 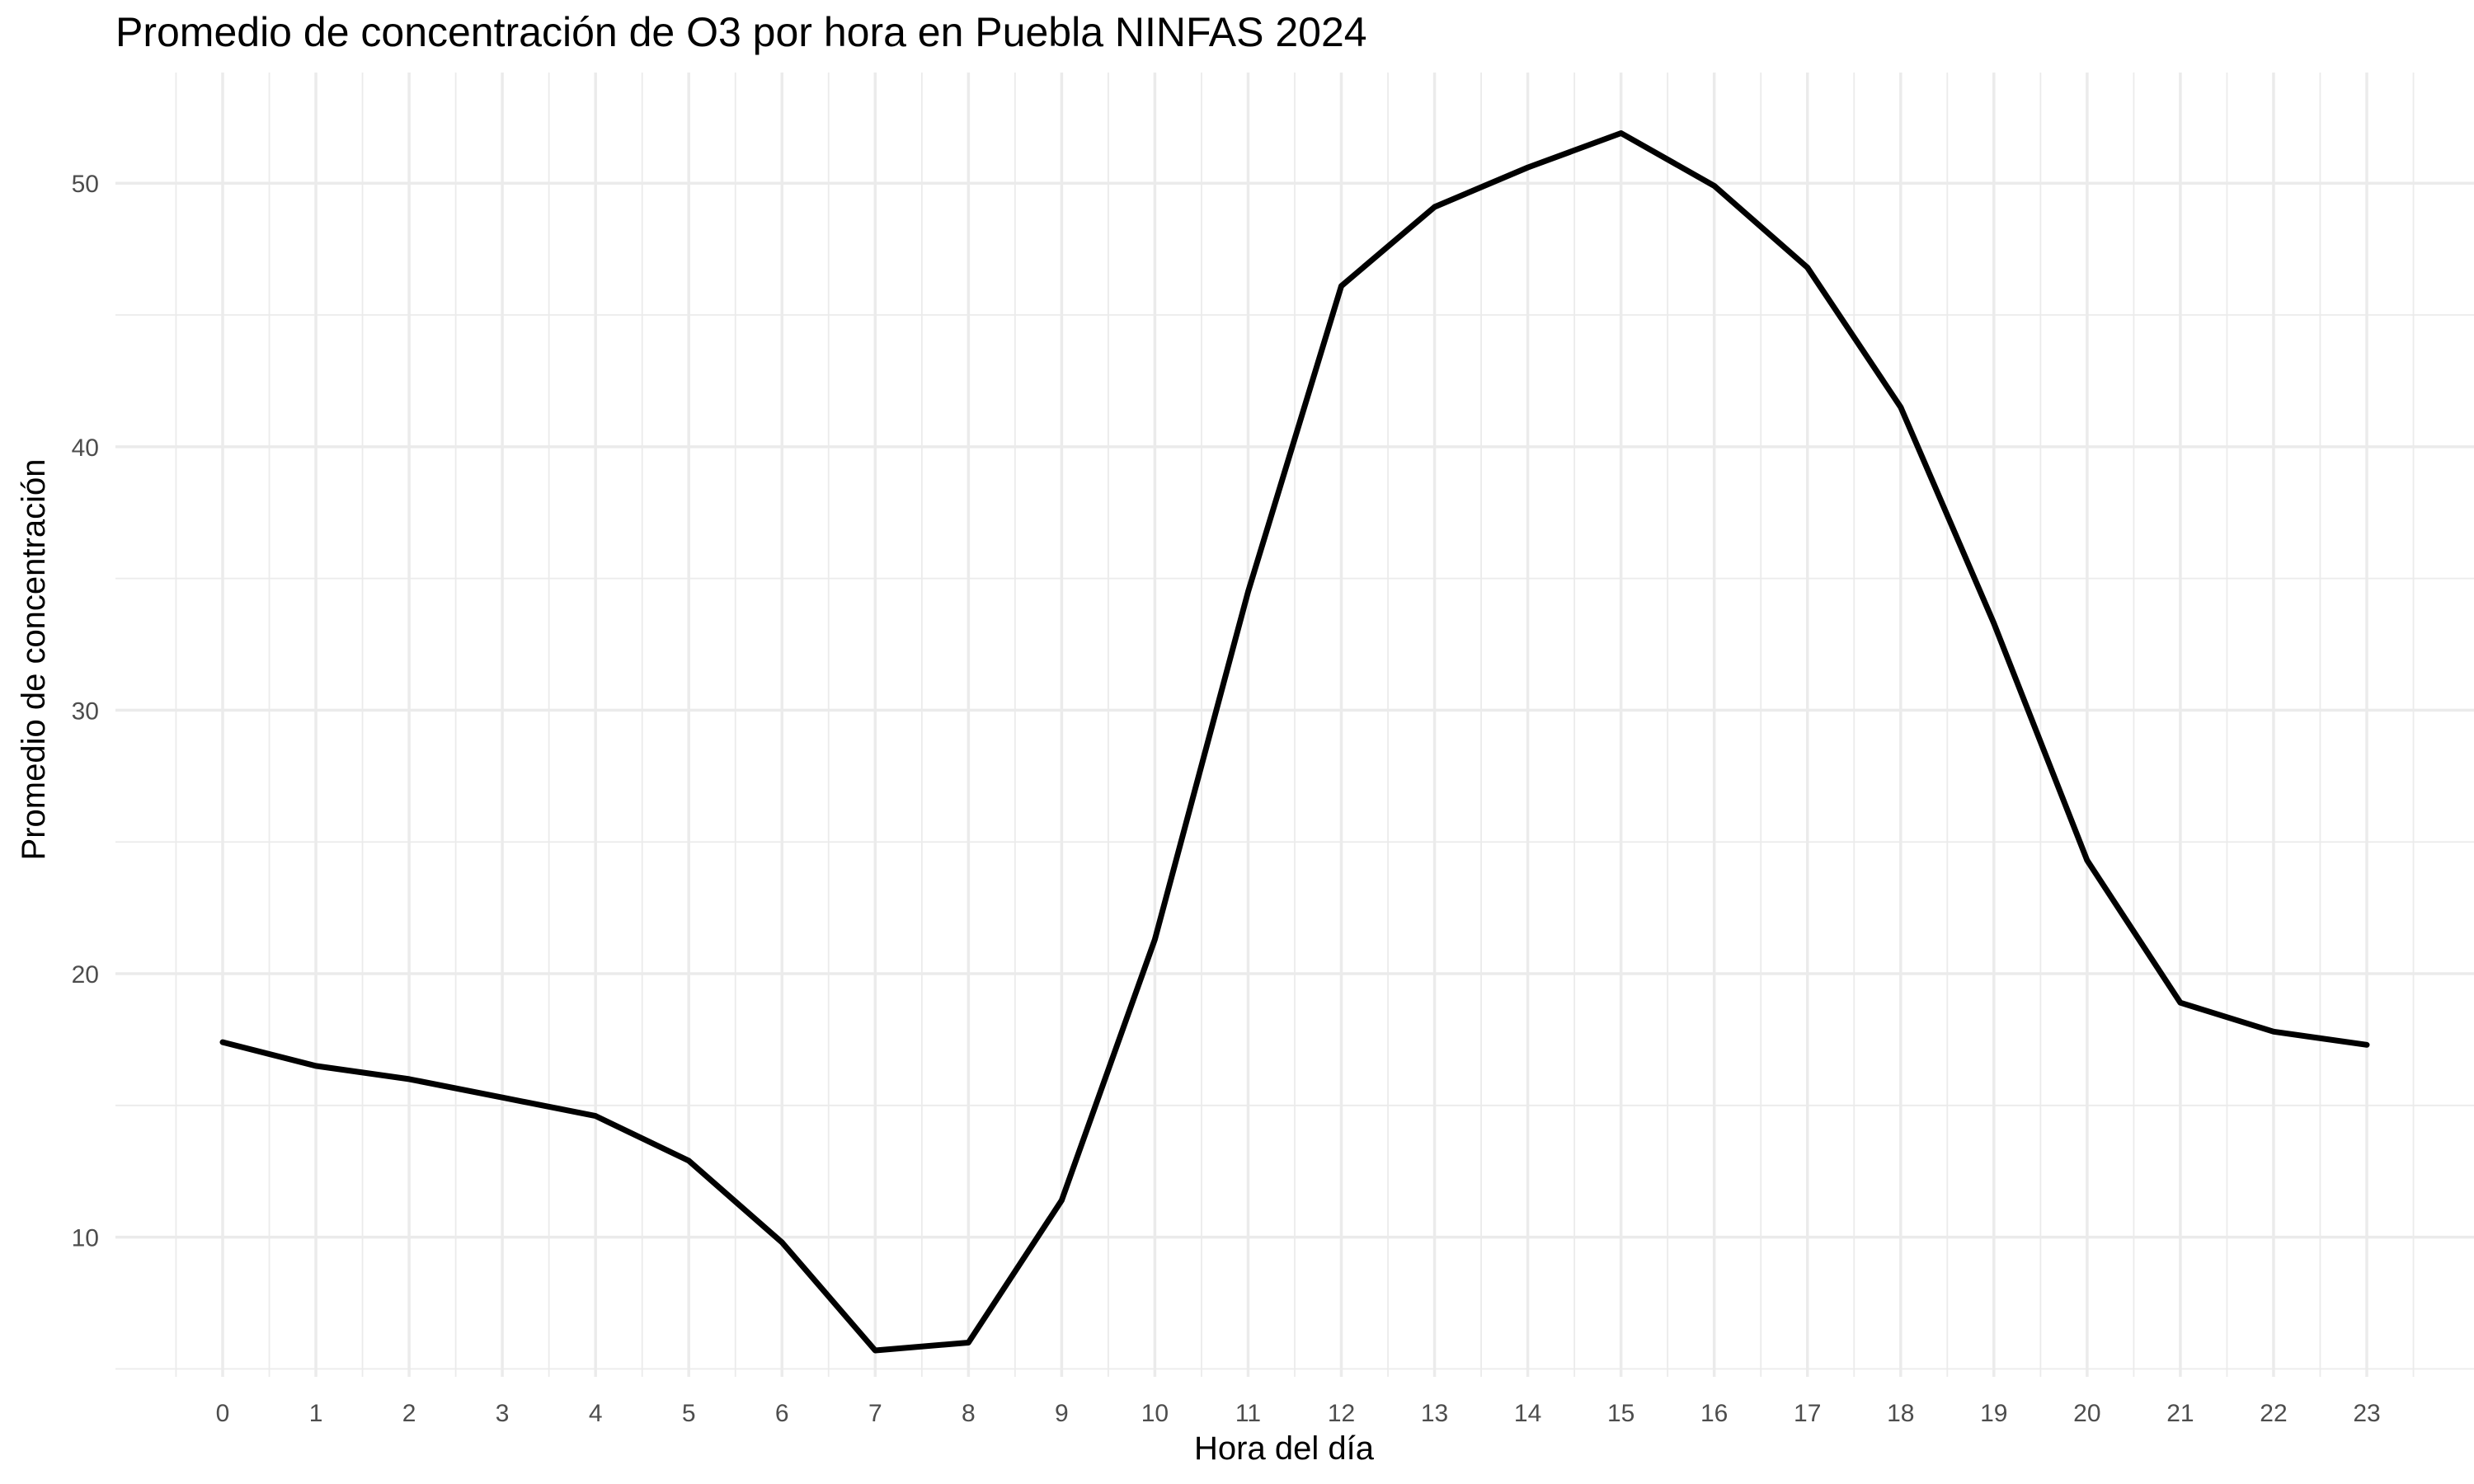 I want to click on x-tick-label: 9, so click(x=1062, y=1413).